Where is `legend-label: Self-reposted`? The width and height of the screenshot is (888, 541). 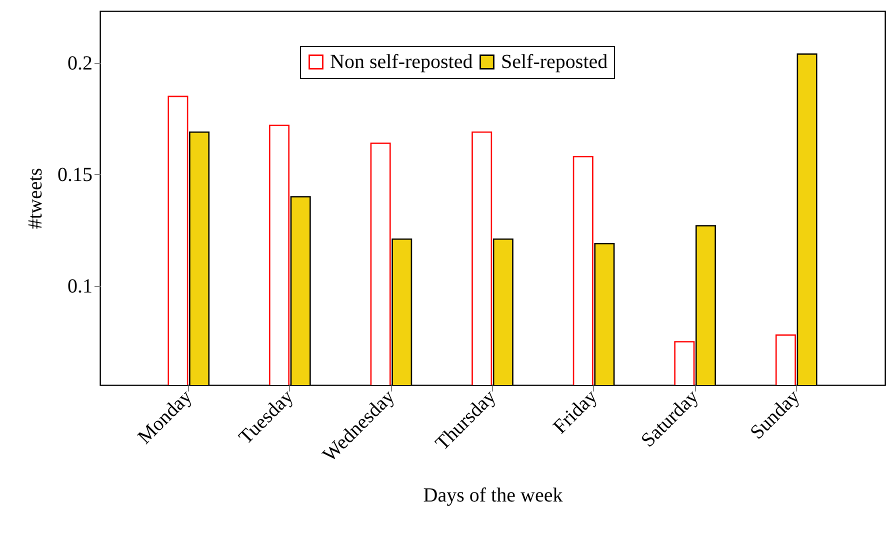 legend-label: Self-reposted is located at coordinates (554, 62).